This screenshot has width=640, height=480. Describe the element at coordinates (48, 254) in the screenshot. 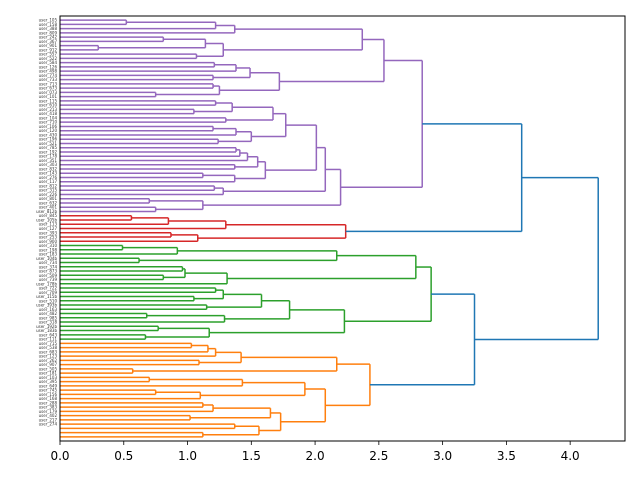

I see `leaf-label: user_183` at that location.